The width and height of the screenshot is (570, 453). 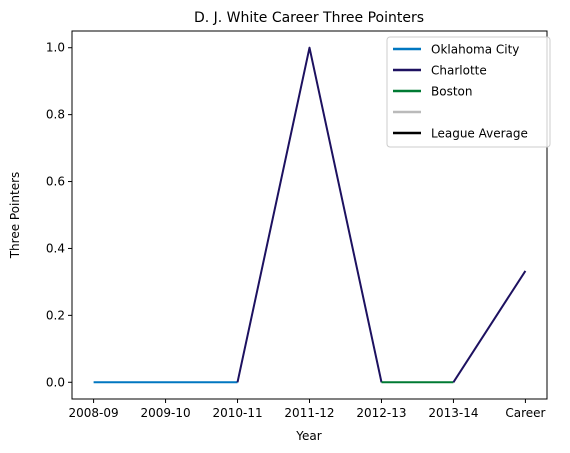 I want to click on y-tick-label: 1.0, so click(x=55, y=48).